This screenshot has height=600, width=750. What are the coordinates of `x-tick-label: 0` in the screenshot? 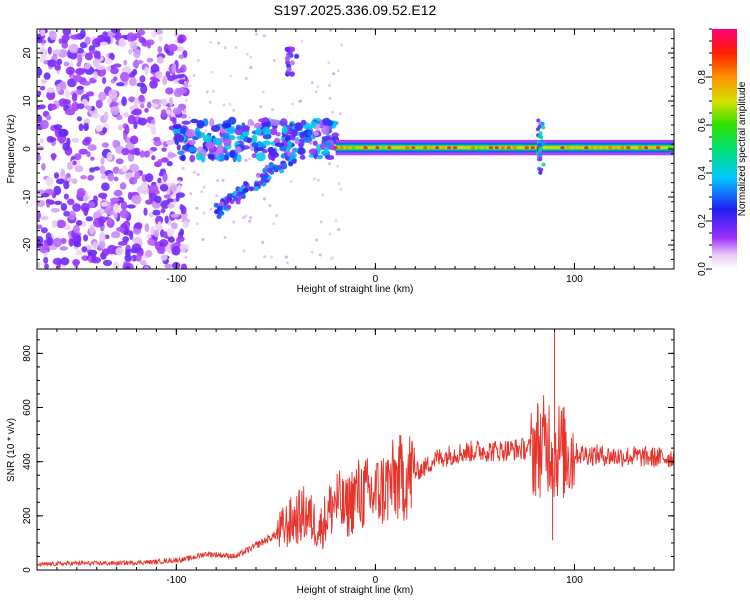 It's located at (376, 279).